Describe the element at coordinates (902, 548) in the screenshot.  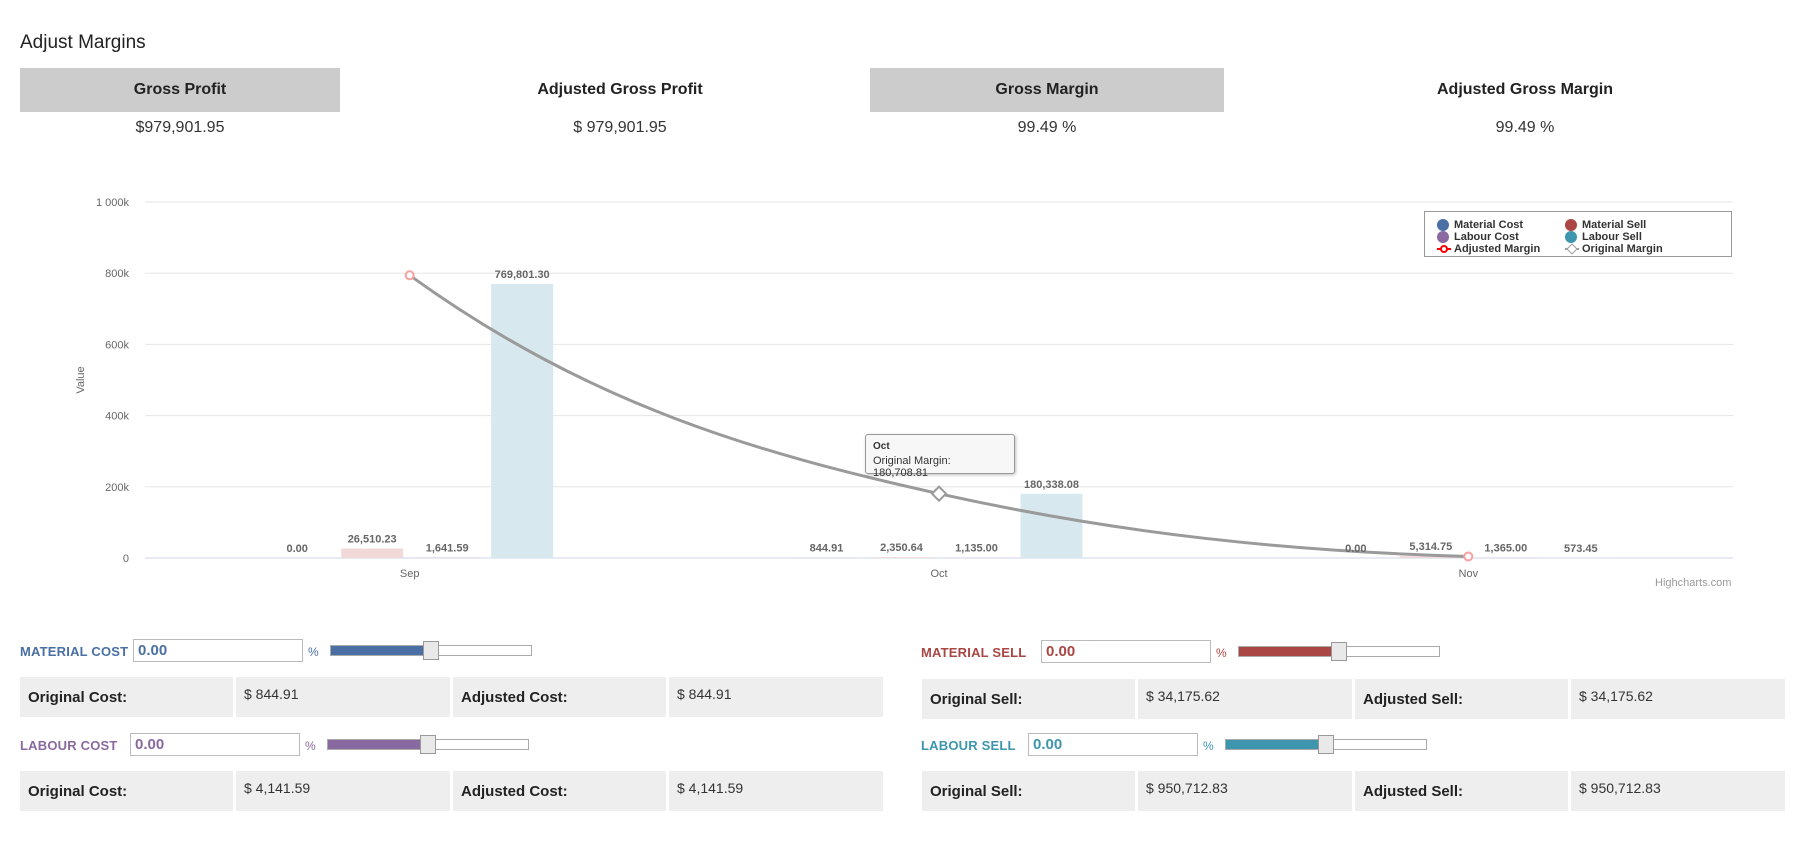
I see `bar-value-label: 2,350.64` at that location.